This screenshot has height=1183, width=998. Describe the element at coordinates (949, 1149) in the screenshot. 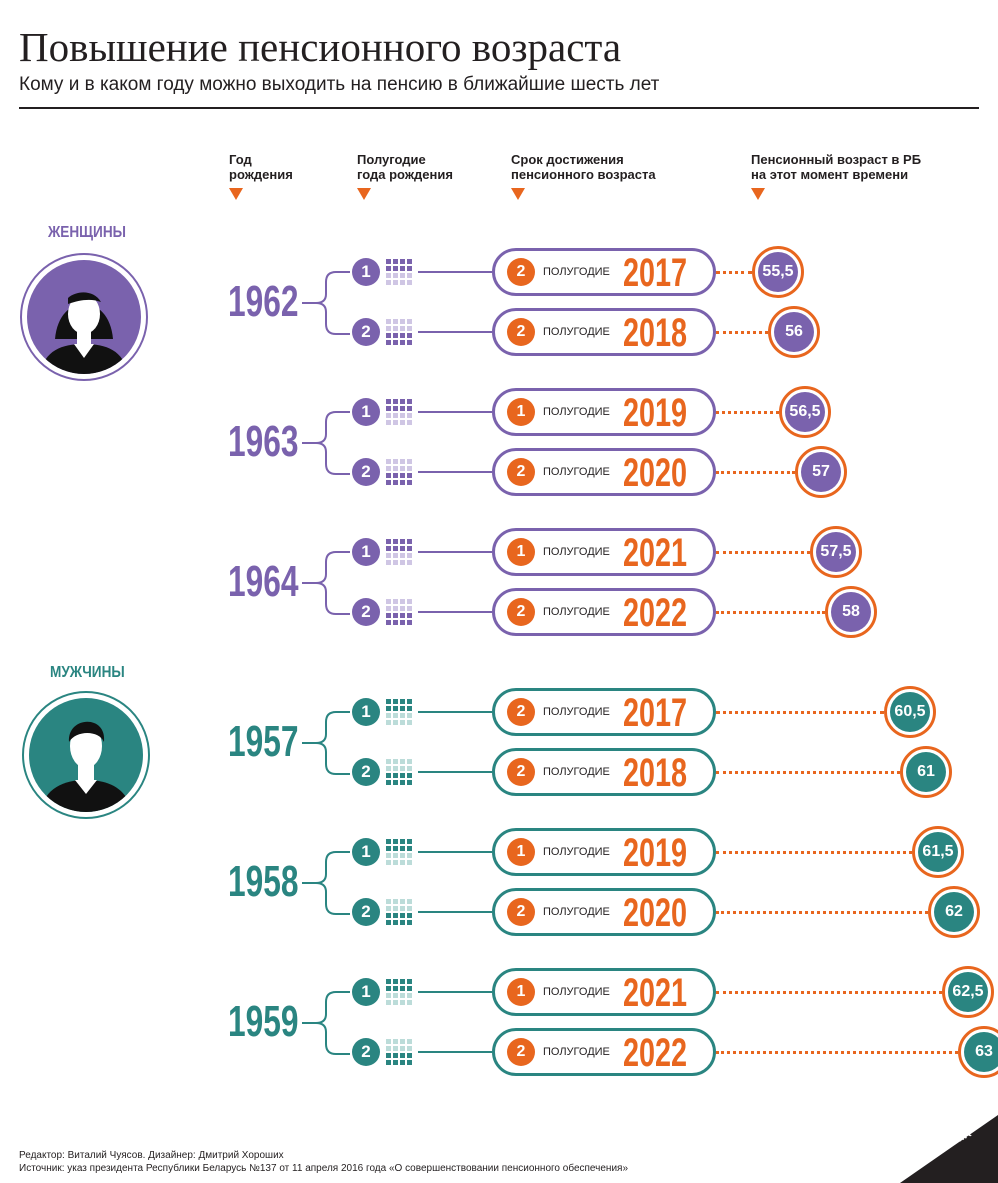

I see `sputnik-logo` at that location.